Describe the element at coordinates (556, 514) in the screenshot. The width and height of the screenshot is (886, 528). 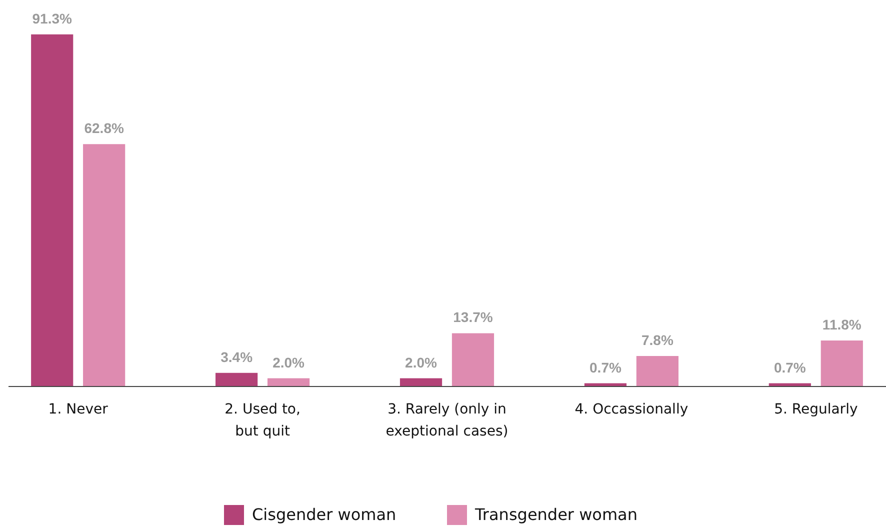
I see `legend-label: Transgender woman` at that location.